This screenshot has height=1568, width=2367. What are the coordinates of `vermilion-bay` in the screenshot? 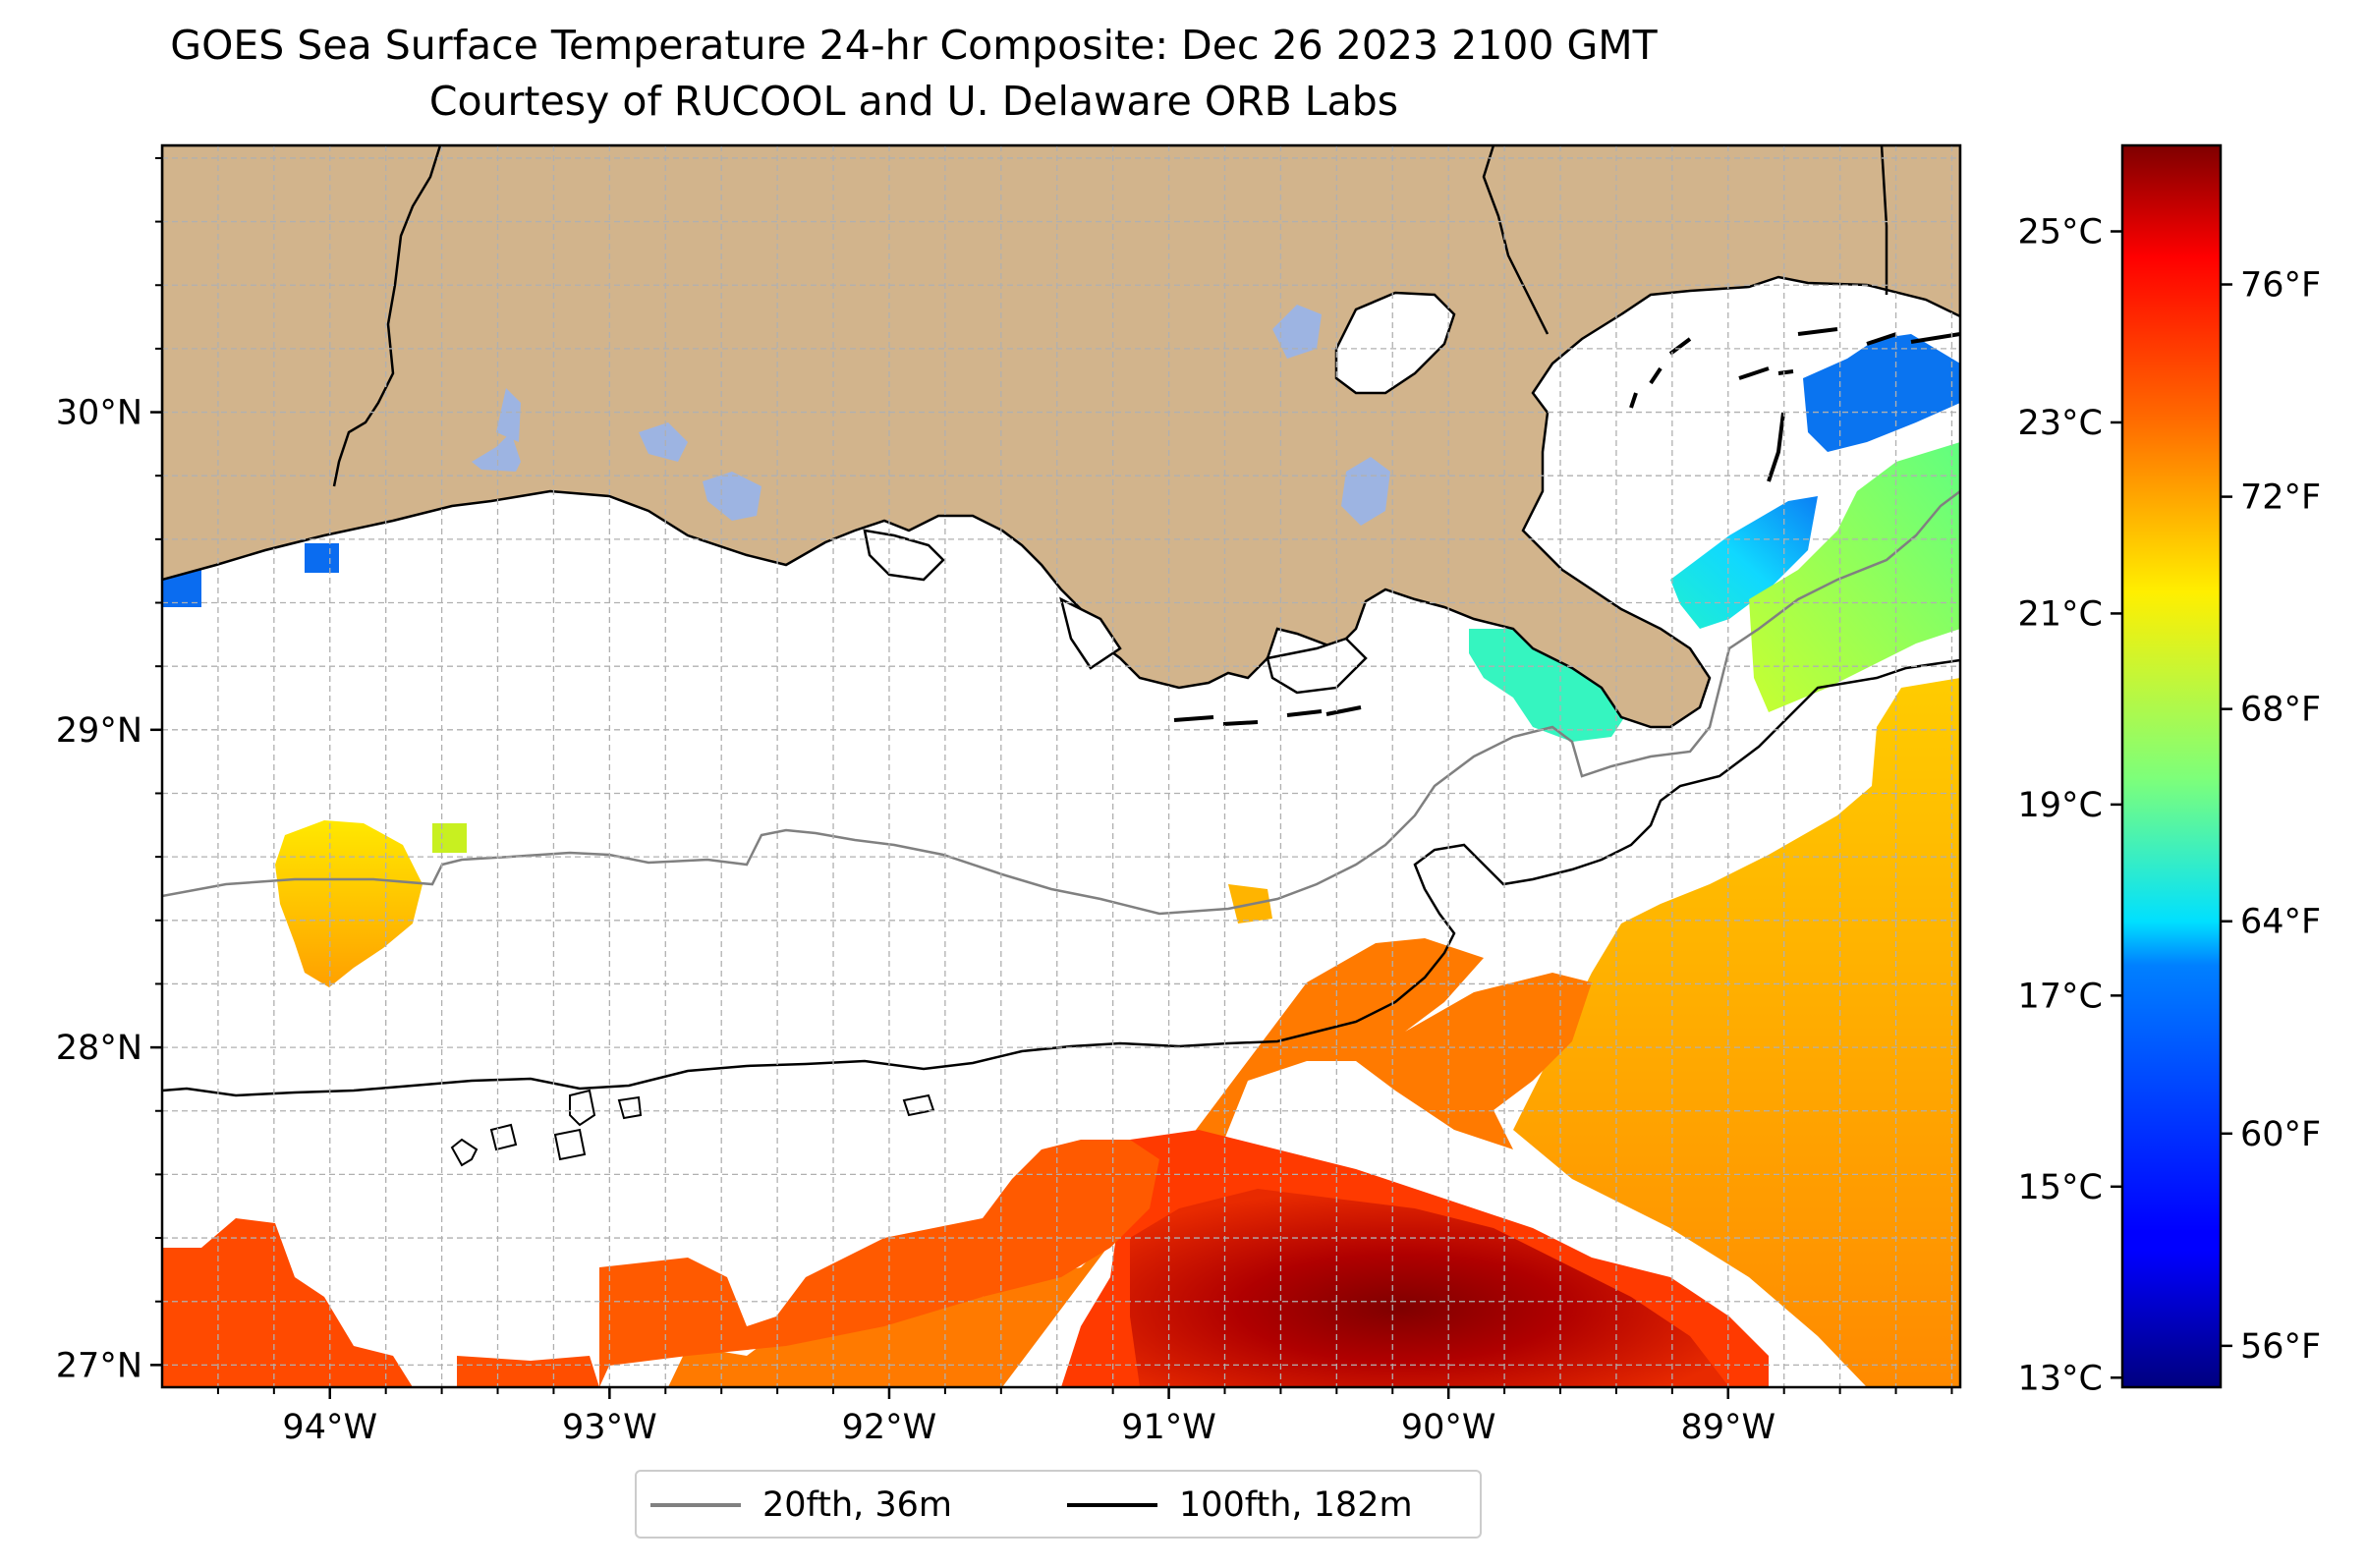 It's located at (904, 555).